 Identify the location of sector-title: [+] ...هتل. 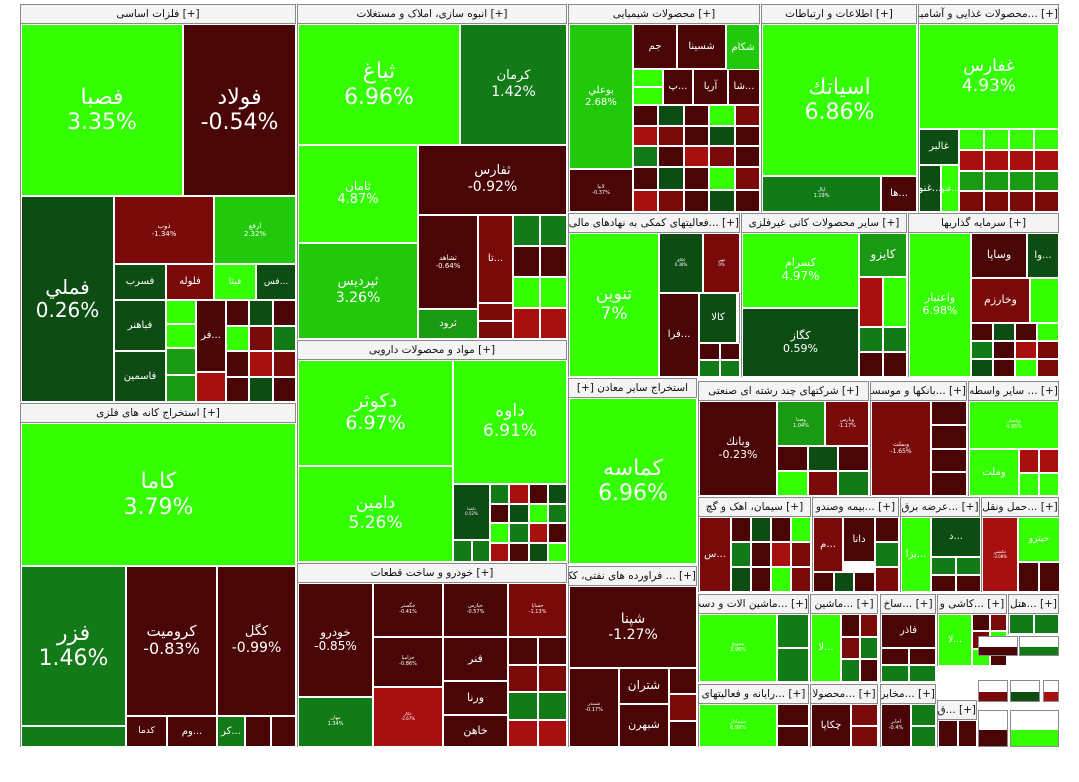
(1033, 604).